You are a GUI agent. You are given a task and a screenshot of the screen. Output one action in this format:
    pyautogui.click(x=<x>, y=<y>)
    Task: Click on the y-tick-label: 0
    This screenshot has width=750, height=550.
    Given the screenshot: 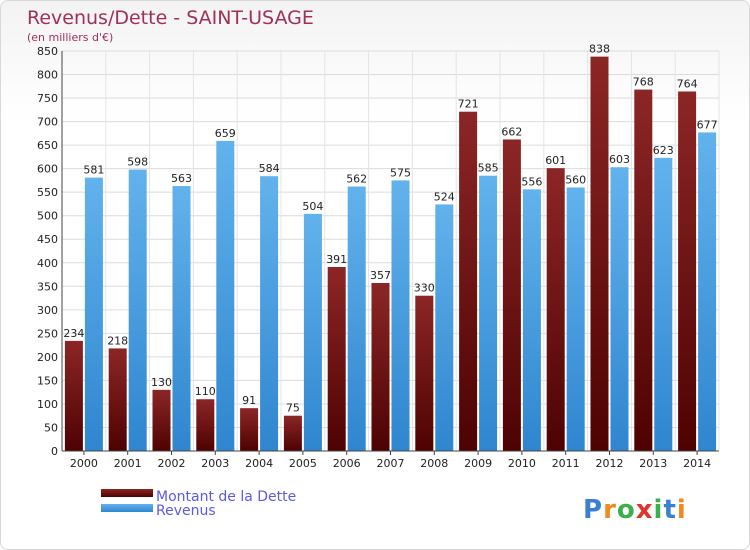 What is the action you would take?
    pyautogui.click(x=54, y=451)
    